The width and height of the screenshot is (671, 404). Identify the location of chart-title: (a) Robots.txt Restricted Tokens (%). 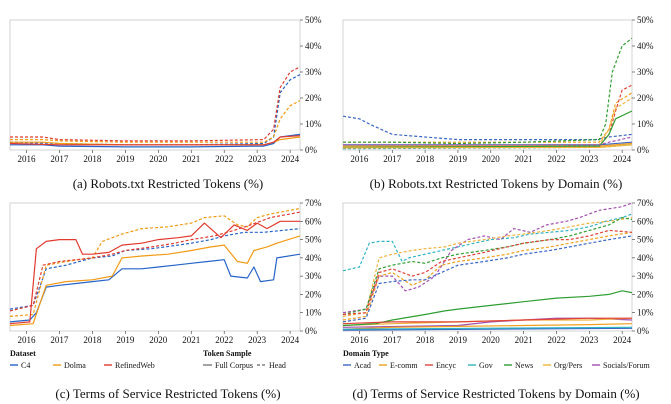
(168, 183).